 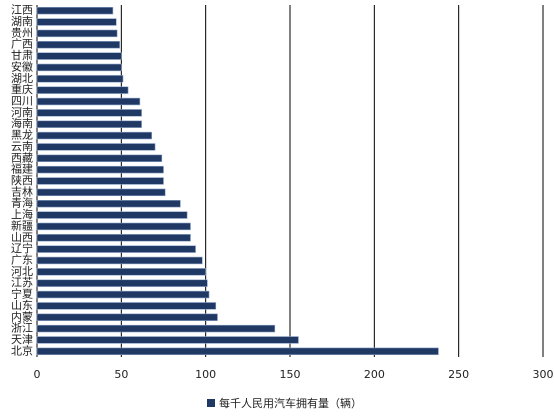 I want to click on y-tick-label: 陕西, so click(x=22, y=180).